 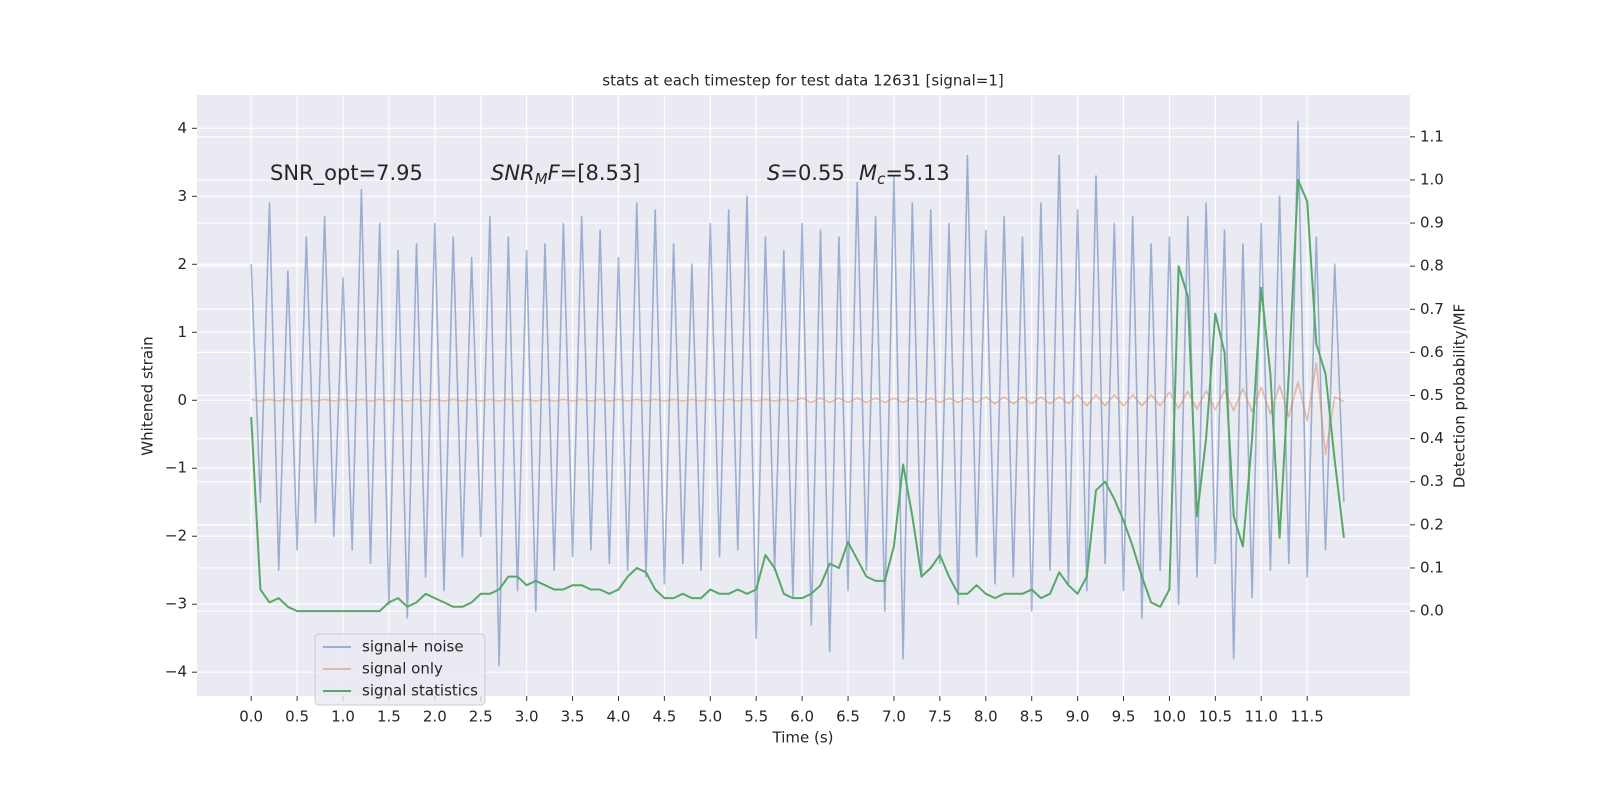 I want to click on series-line, so click(x=798, y=409).